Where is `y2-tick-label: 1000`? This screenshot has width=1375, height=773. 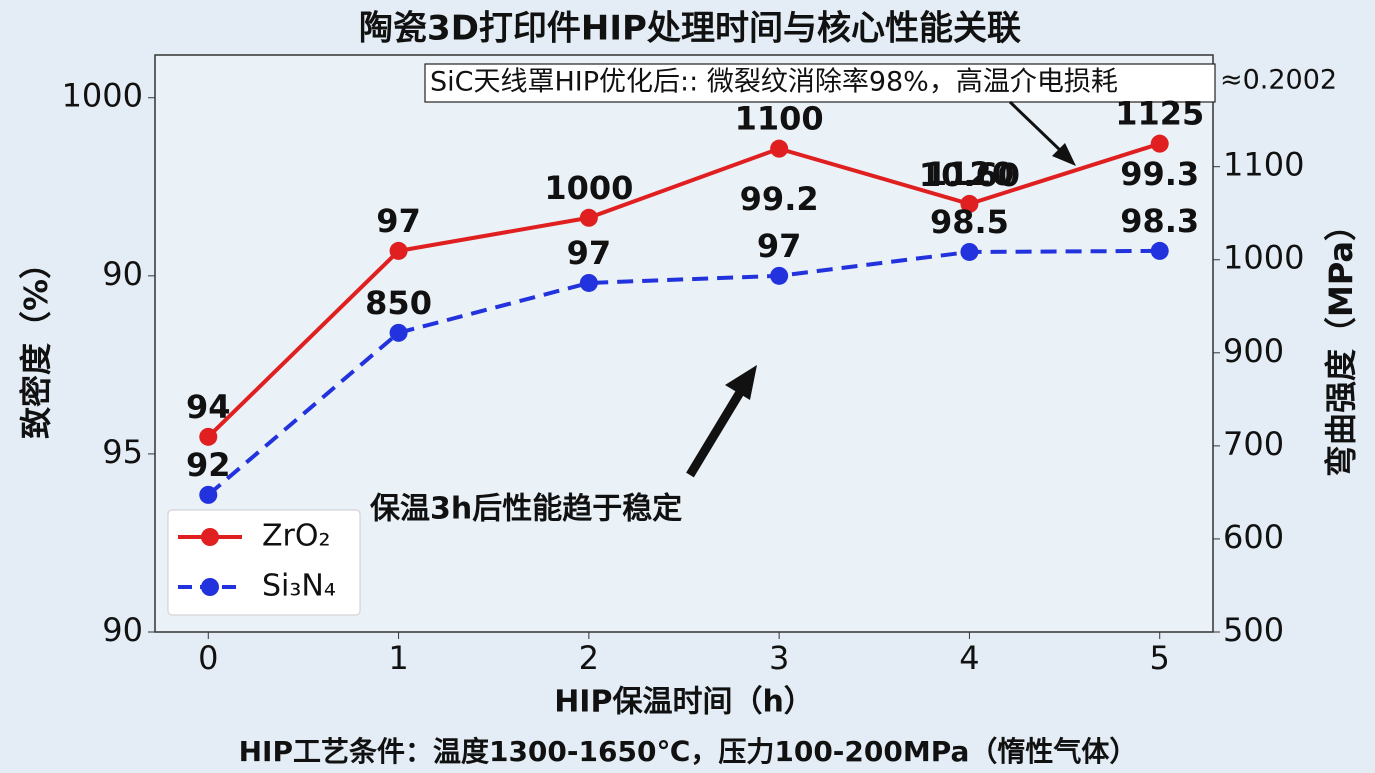
y2-tick-label: 1000 is located at coordinates (1263, 258).